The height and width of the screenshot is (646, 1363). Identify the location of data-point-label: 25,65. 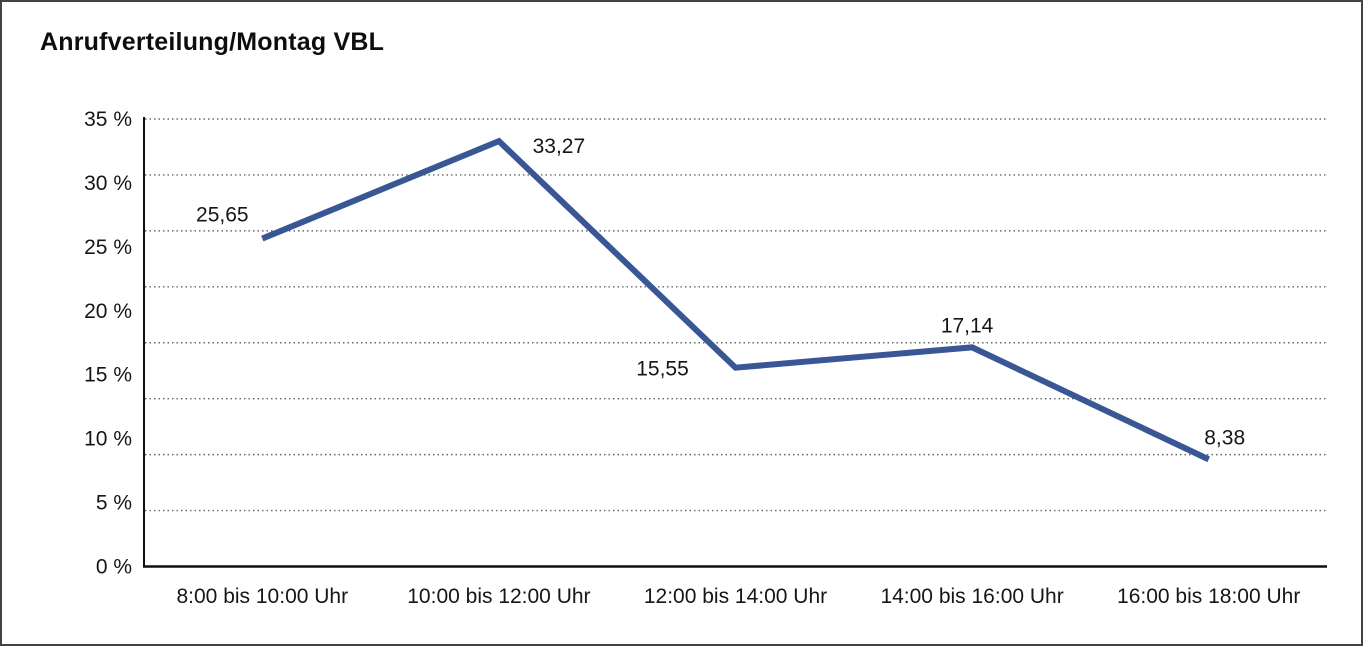
(222, 215).